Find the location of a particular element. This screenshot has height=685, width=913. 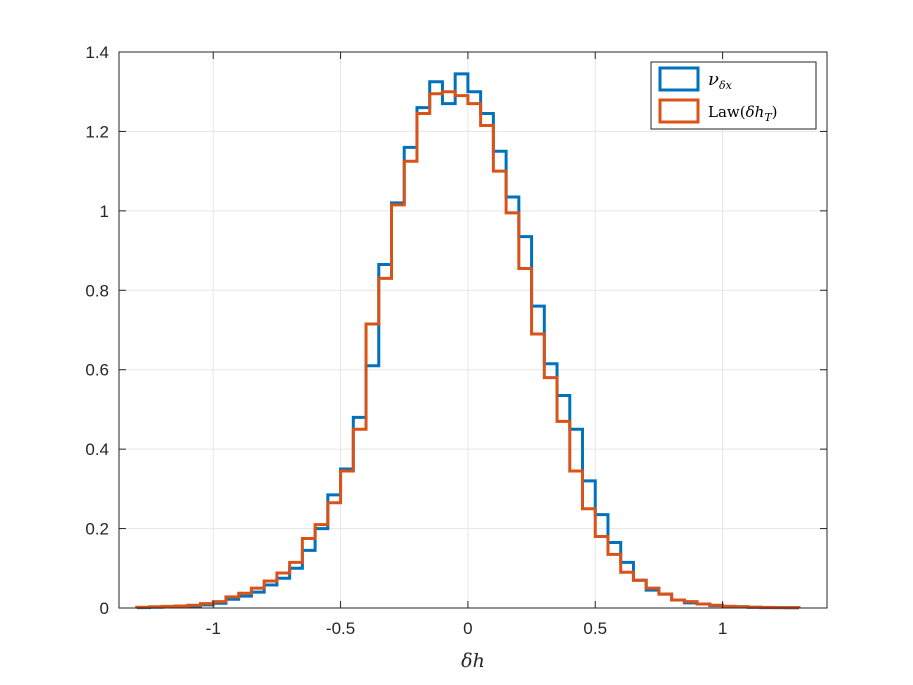

x-tick-label: 0 is located at coordinates (467, 628).